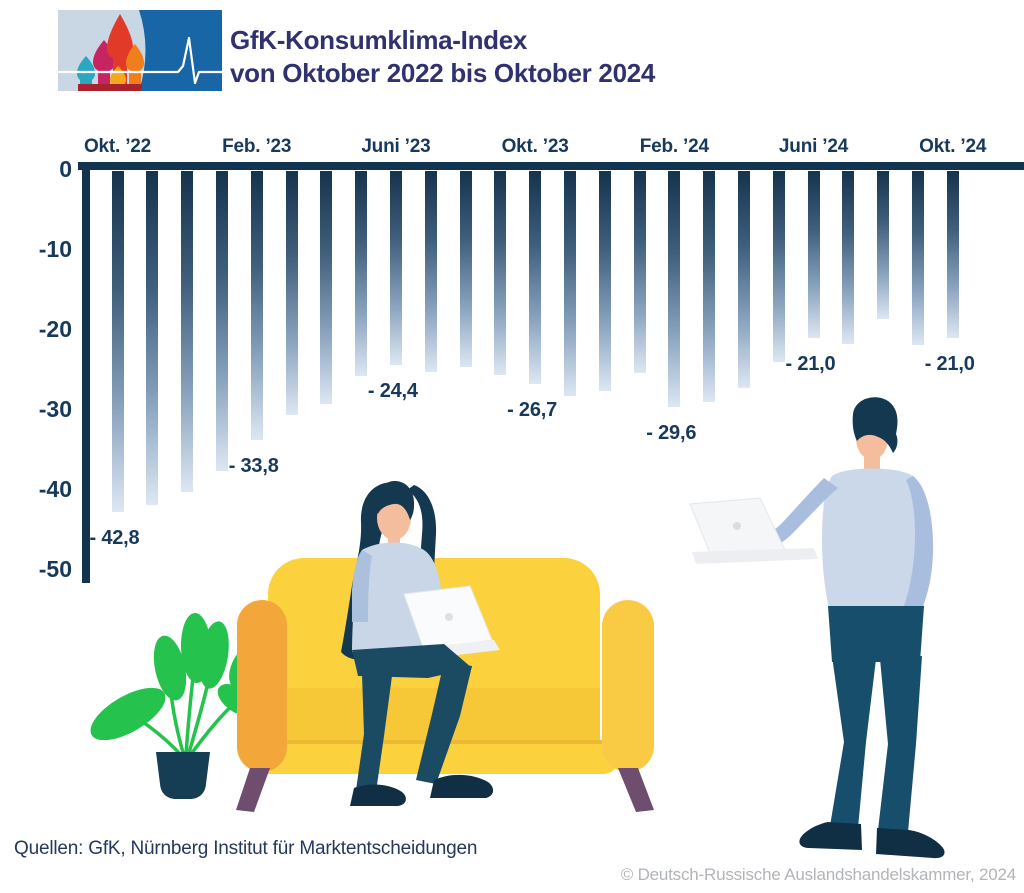  Describe the element at coordinates (420, 643) in the screenshot. I see `woman-with-laptop-icon` at that location.